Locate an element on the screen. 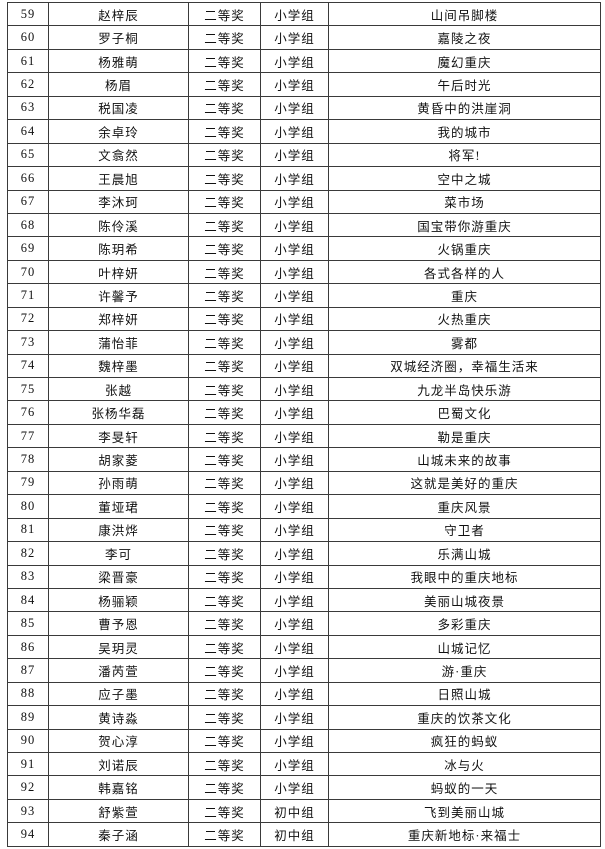 The height and width of the screenshot is (849, 605). cell-row-number: 63 is located at coordinates (28, 108).